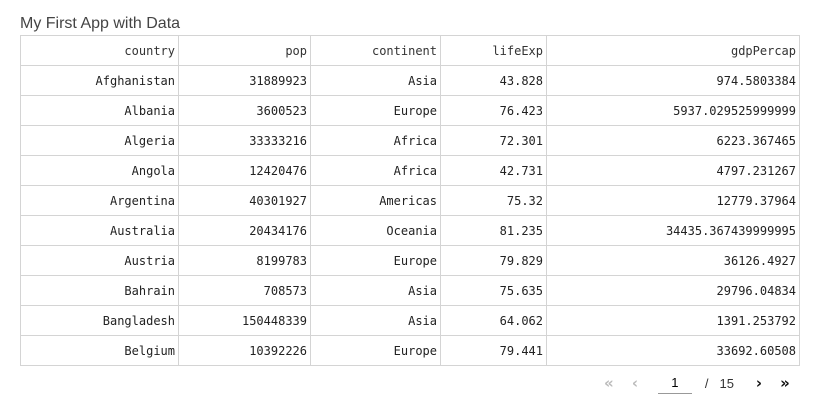 Image resolution: width=820 pixels, height=416 pixels. Describe the element at coordinates (493, 350) in the screenshot. I see `cell-lifeexp: 79.441` at that location.